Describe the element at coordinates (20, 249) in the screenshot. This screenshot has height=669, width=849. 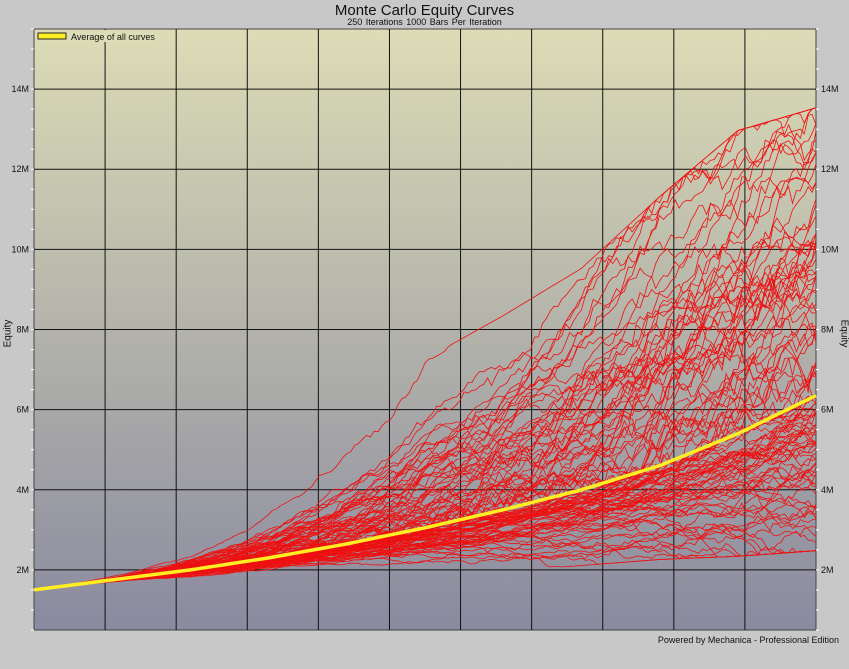
I see `y-tick-label-left: 10M` at that location.